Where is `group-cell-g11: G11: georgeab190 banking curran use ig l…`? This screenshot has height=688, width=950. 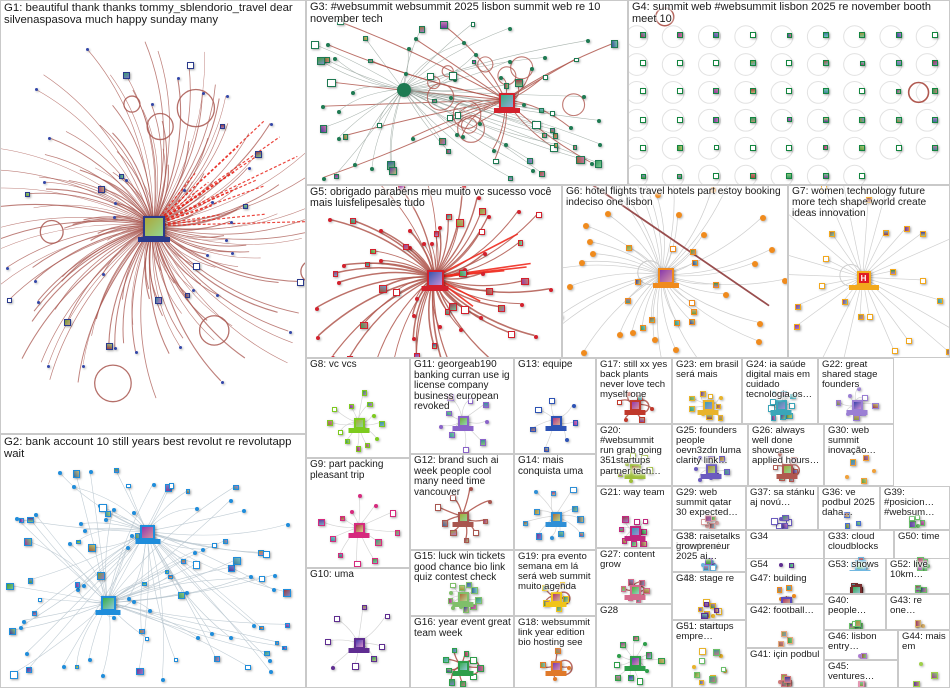 group-cell-g11: G11: georgeab190 banking curran use ig l… is located at coordinates (462, 406).